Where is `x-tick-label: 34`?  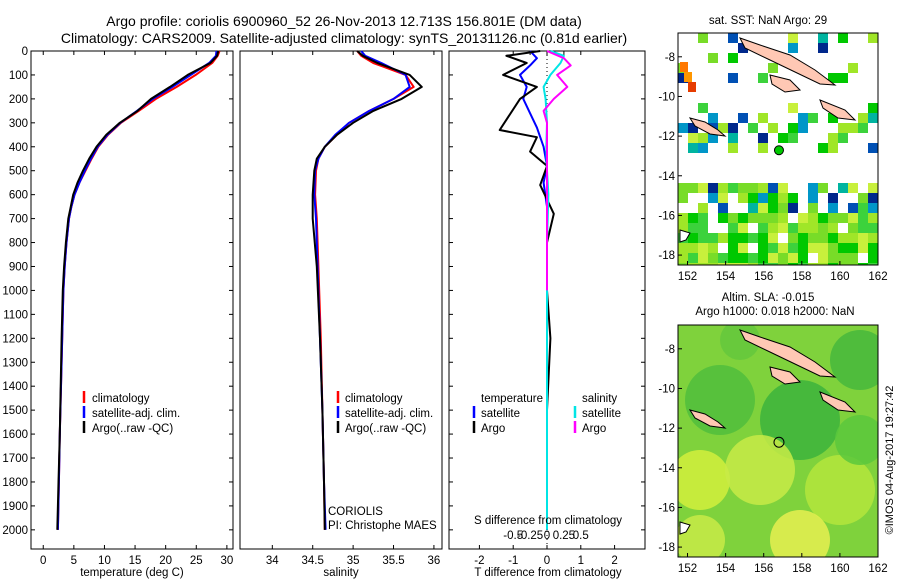 x-tick-label: 34 is located at coordinates (272, 561).